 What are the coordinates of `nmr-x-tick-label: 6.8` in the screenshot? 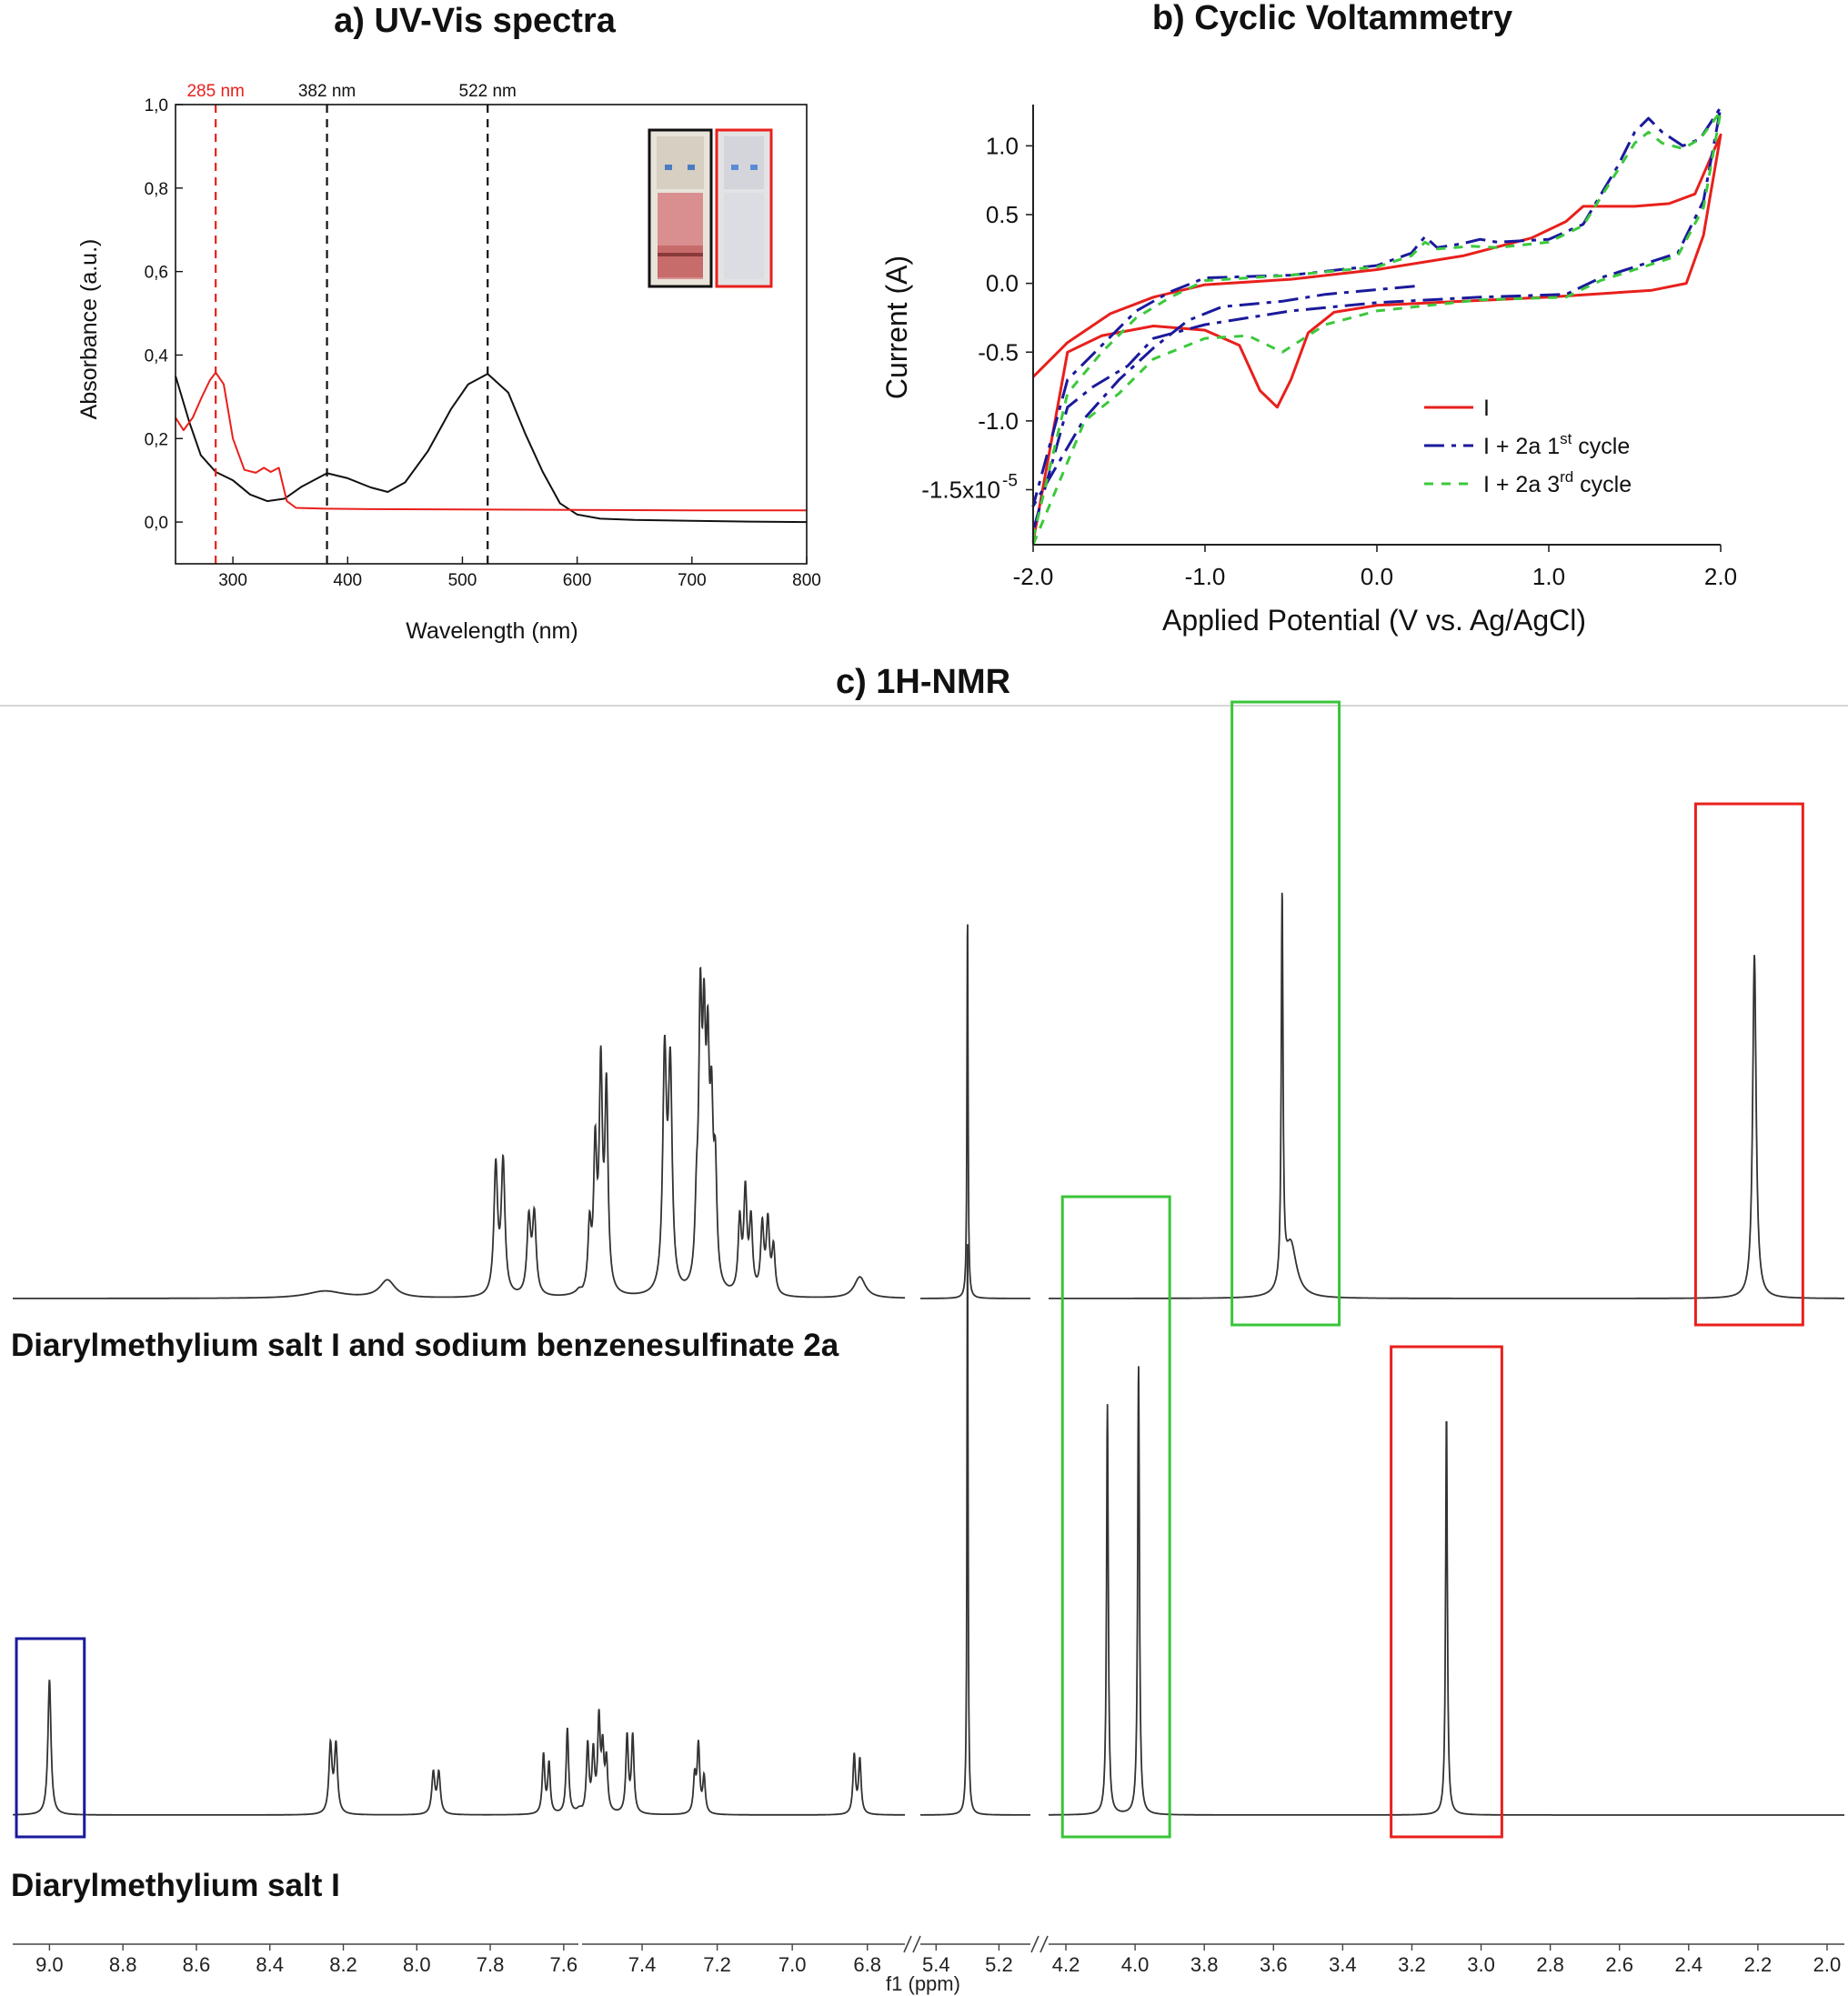 It's located at (867, 1964).